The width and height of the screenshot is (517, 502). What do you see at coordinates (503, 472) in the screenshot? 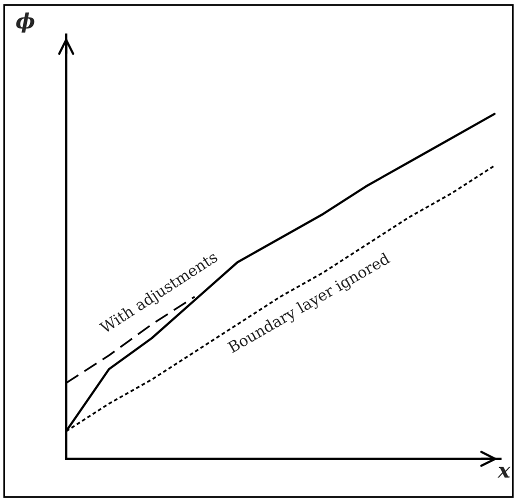
I see `x-axis-title: x` at bounding box center [503, 472].